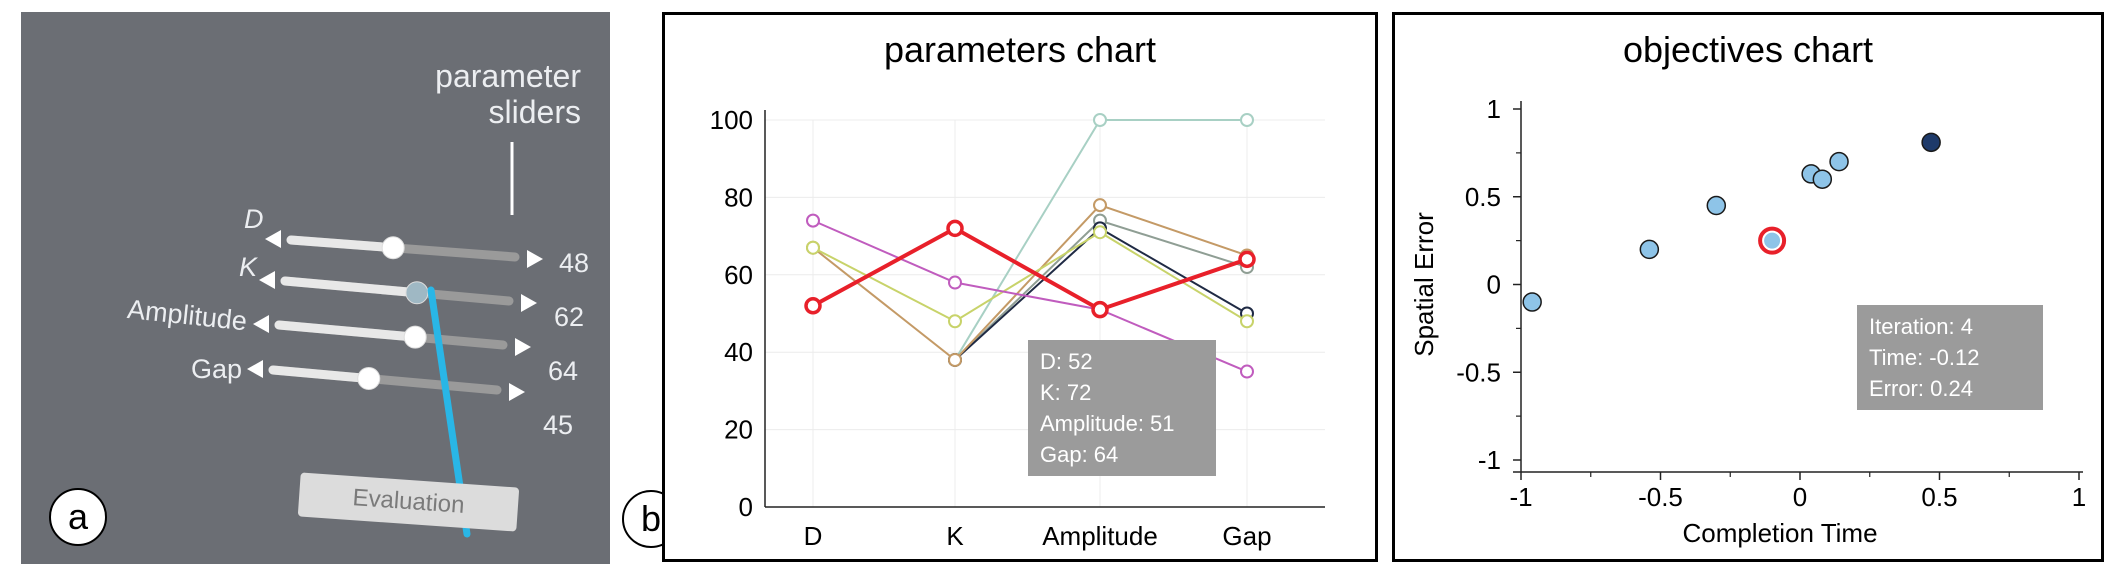  Describe the element at coordinates (1494, 109) in the screenshot. I see `y-tick-label: 1` at that location.